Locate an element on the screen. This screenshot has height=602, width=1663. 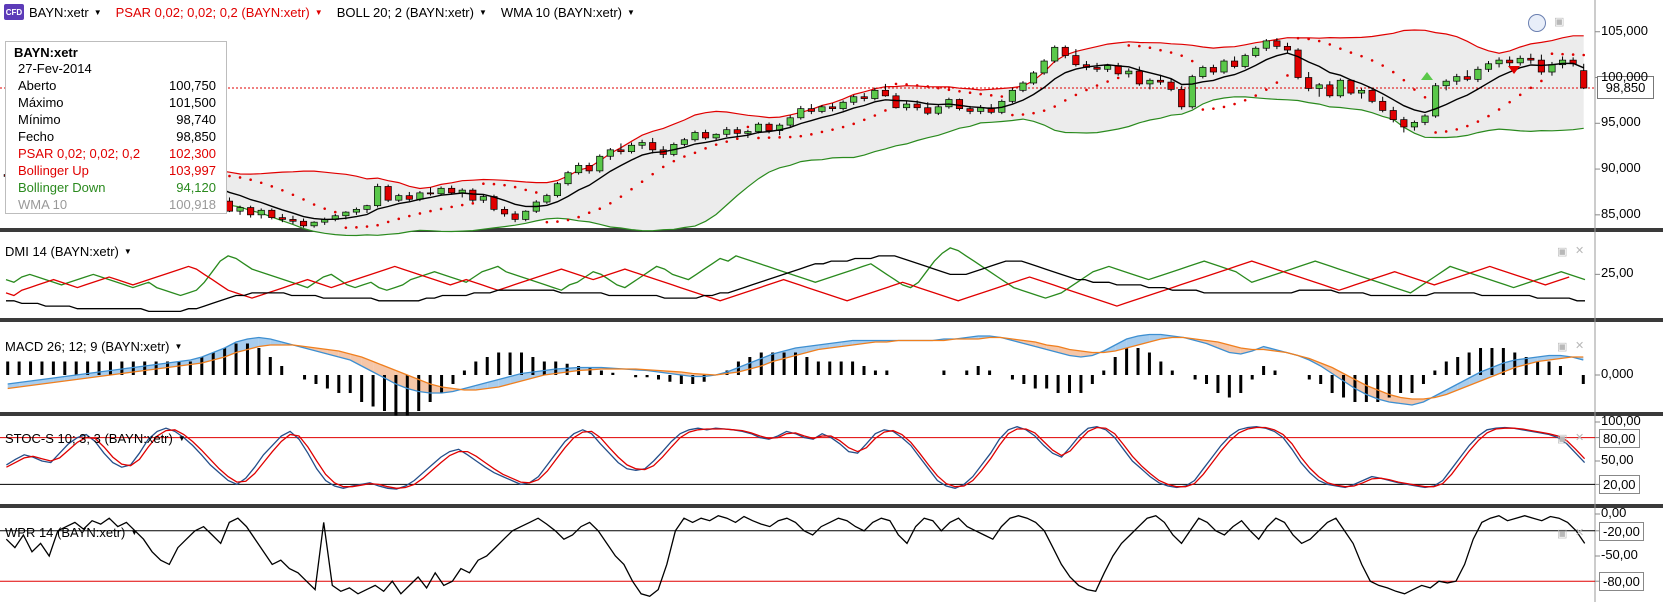
macd-panel-title: MACD 26; 12; 9 (BAYN:xetr) ▼ is located at coordinates (93, 346).